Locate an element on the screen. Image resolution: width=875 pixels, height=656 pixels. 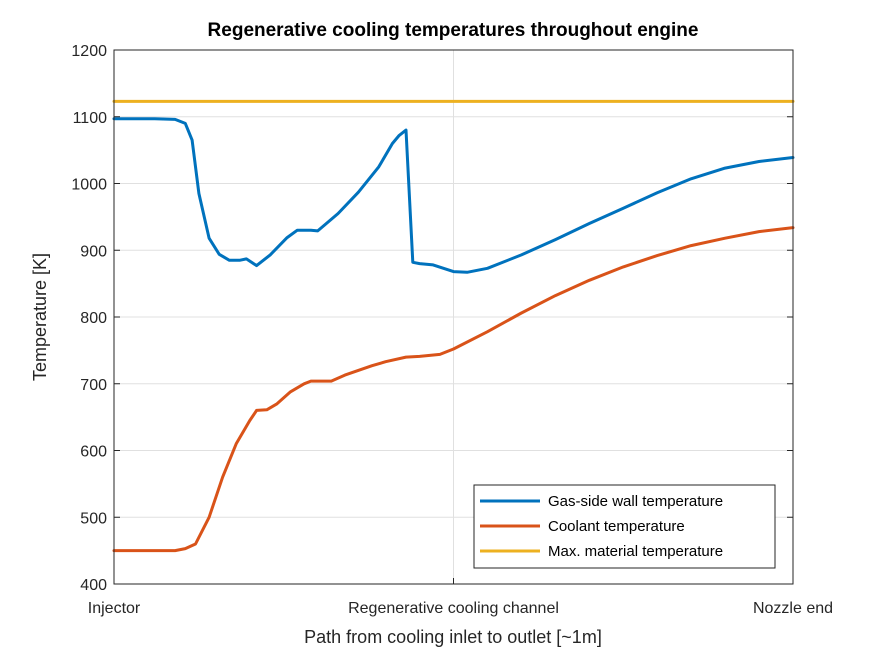
y-tick-label: 900 is located at coordinates (93, 251).